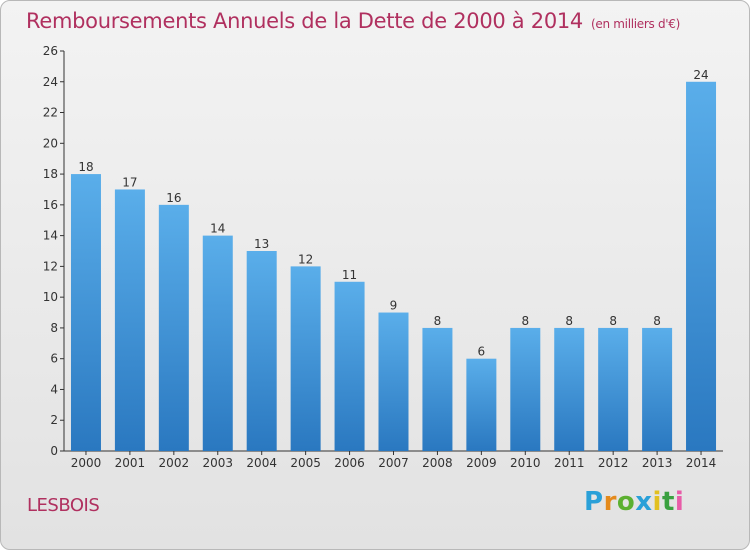  I want to click on y-tick-label-2: 2, so click(54, 420).